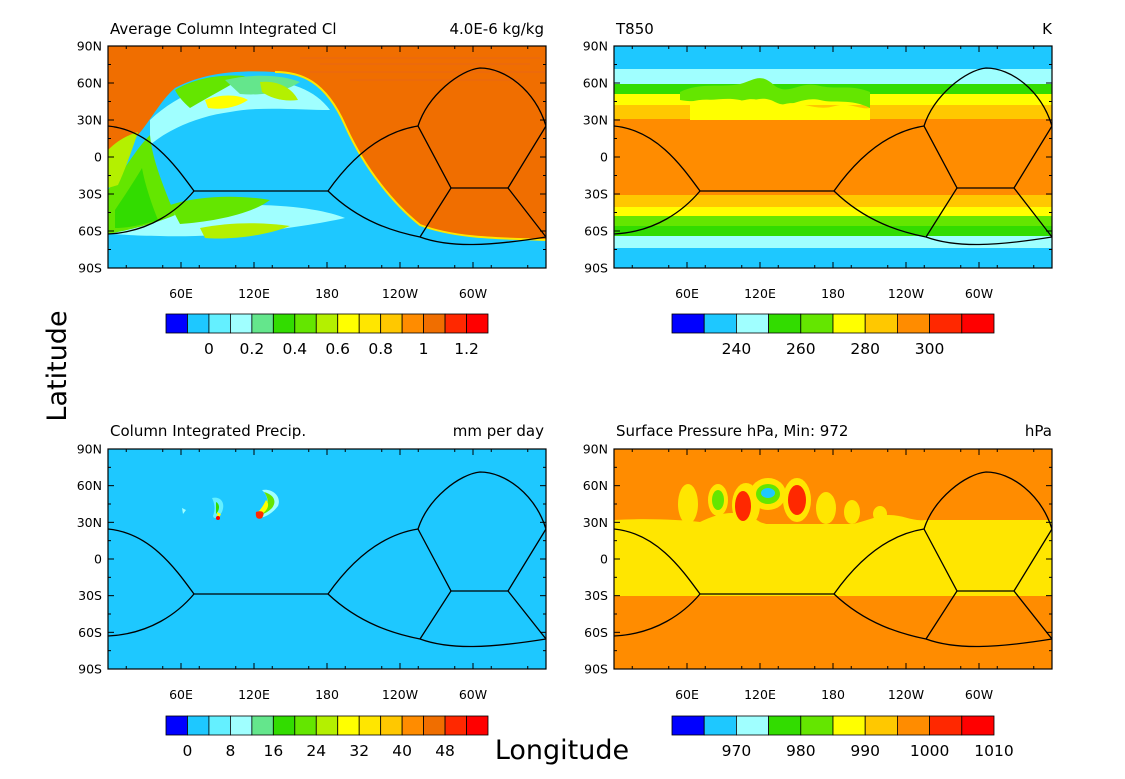 Image resolution: width=1125 pixels, height=779 pixels. I want to click on colorbar-label: 980, so click(801, 751).